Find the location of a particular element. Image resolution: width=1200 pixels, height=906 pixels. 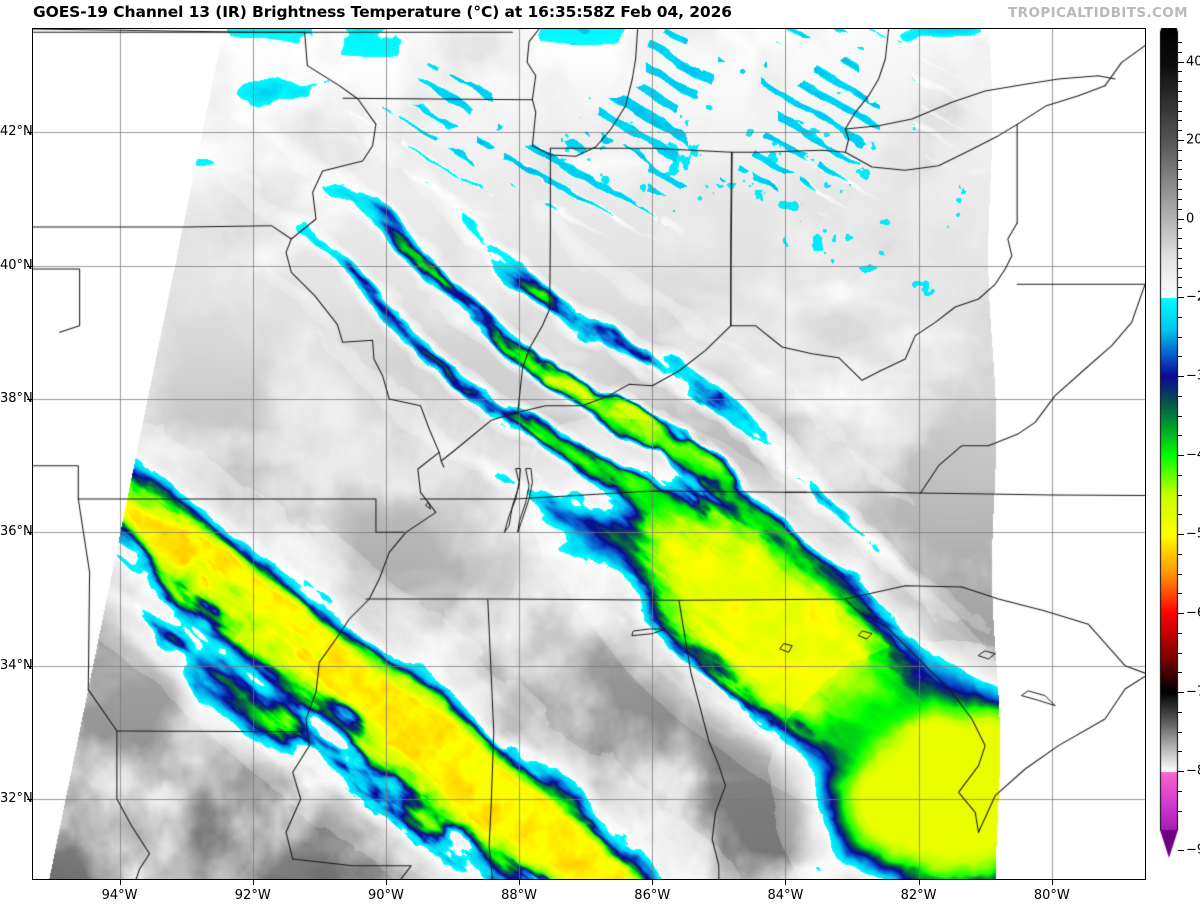

colorbar-label: −80 is located at coordinates (1193, 771).